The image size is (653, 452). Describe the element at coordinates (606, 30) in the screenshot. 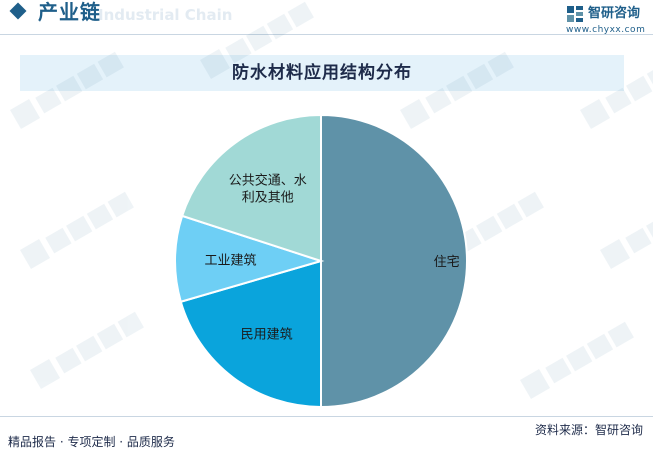

I see `brand-url: www.chyxx.com` at that location.